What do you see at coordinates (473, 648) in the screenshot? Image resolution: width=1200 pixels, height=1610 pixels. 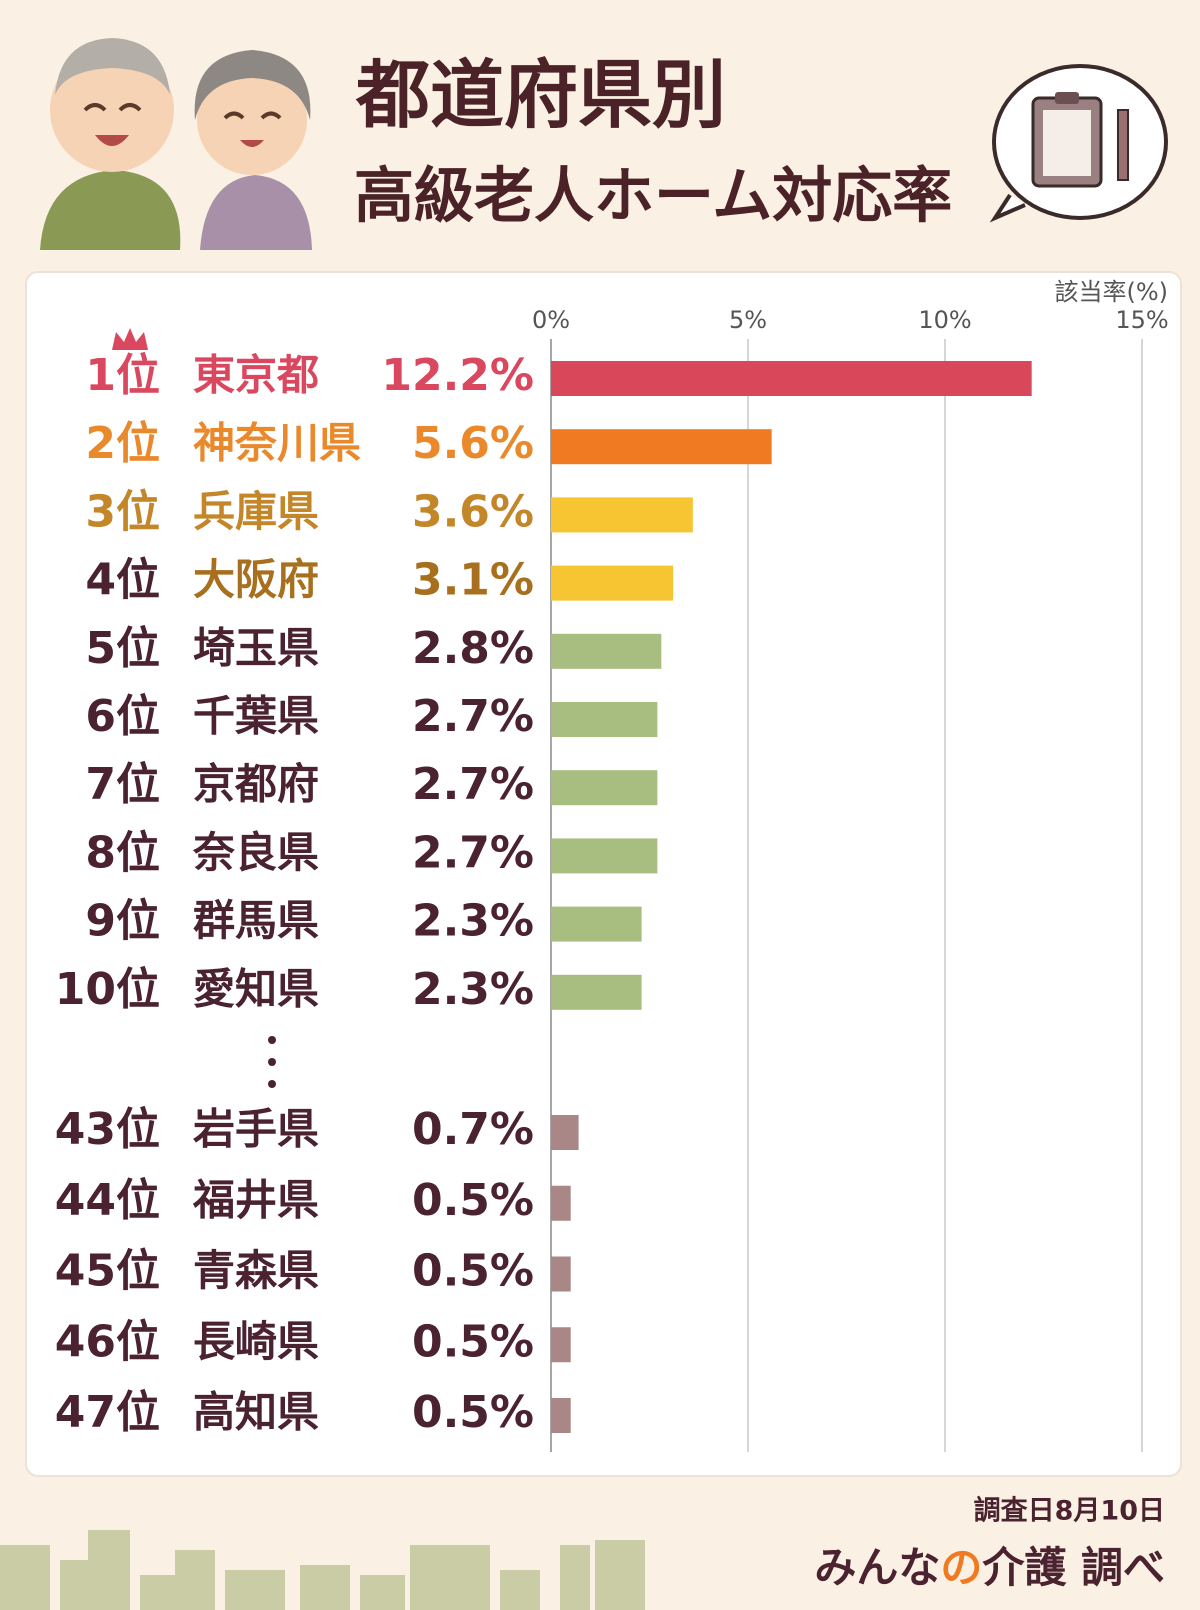 I see `value-label: 2.8%` at bounding box center [473, 648].